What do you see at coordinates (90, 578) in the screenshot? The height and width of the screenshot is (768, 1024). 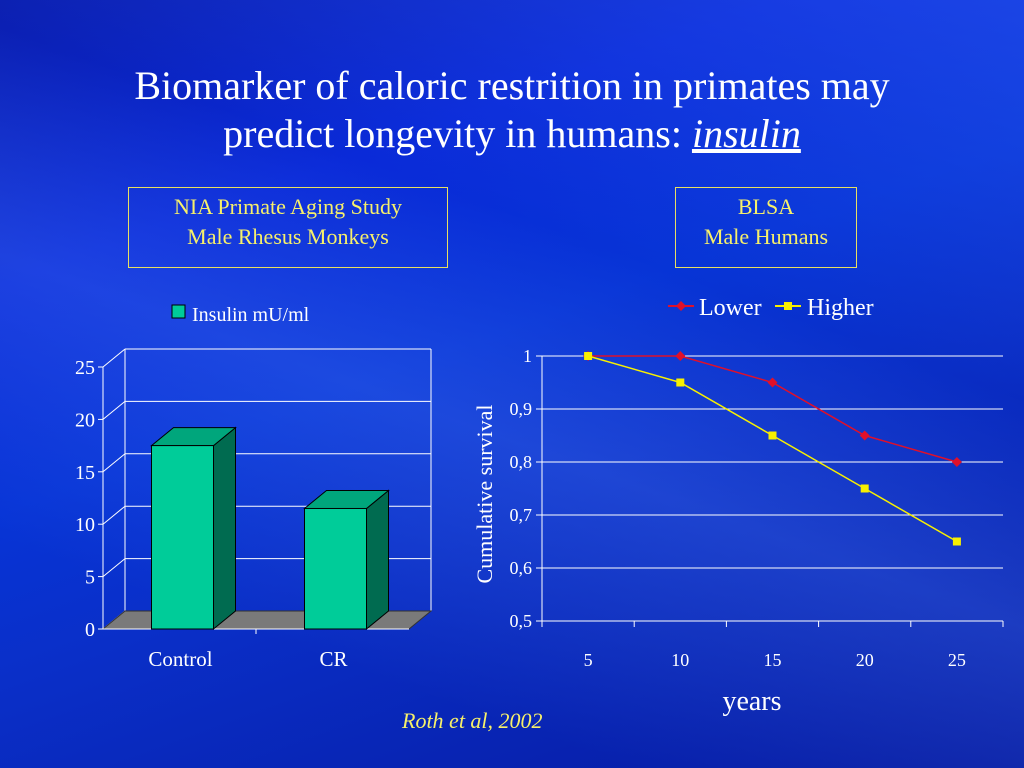 I see `bar-y-tick-label: 5` at bounding box center [90, 578].